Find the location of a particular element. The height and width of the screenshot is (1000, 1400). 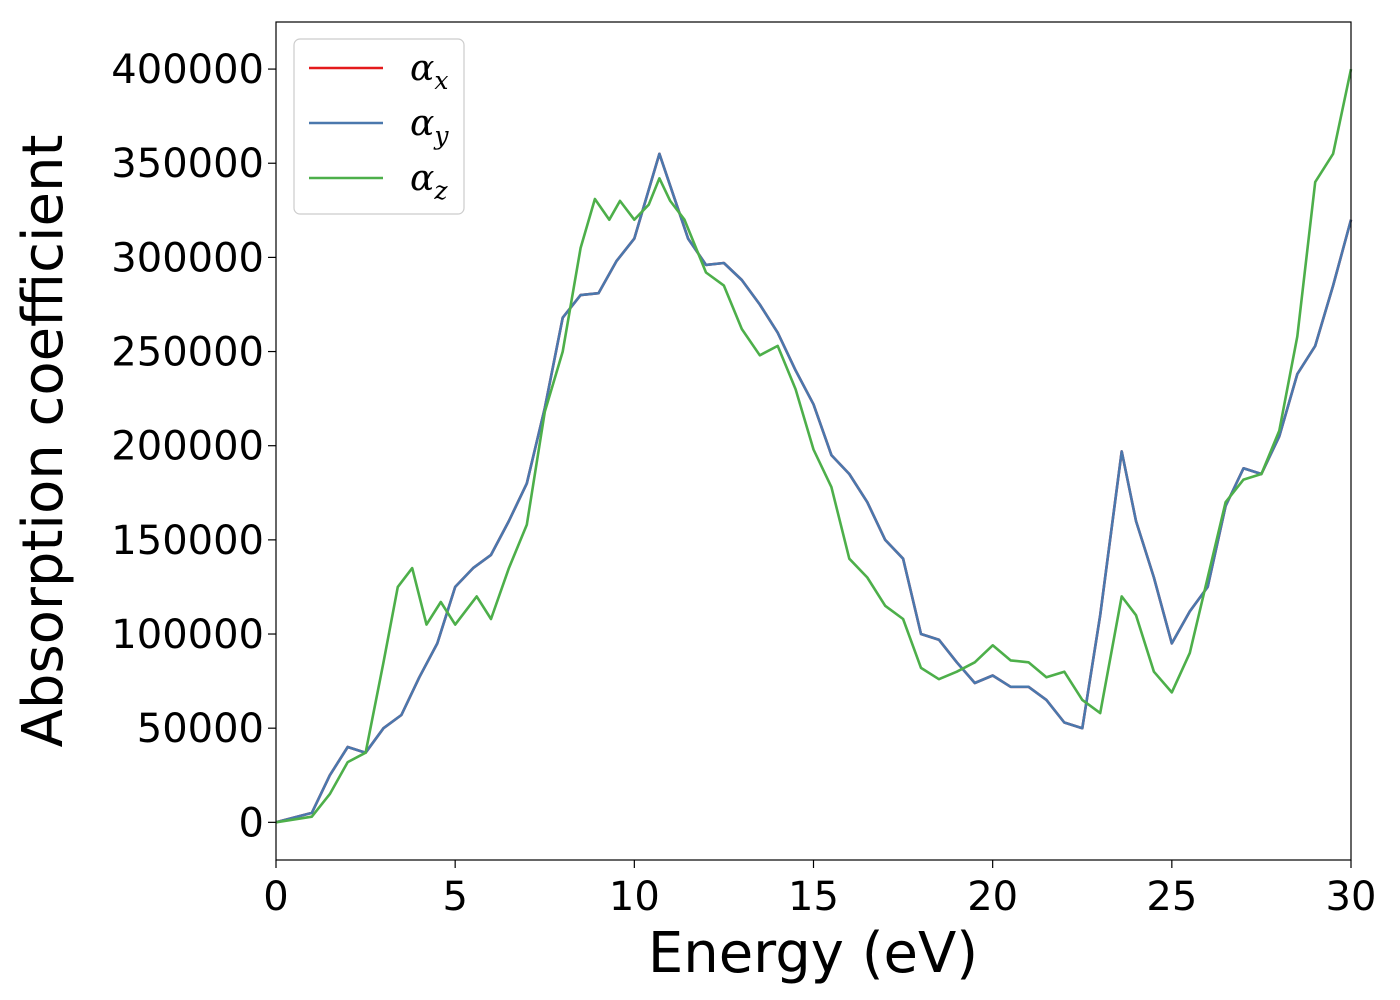

y-tick-label: 150000 is located at coordinates (187, 541).